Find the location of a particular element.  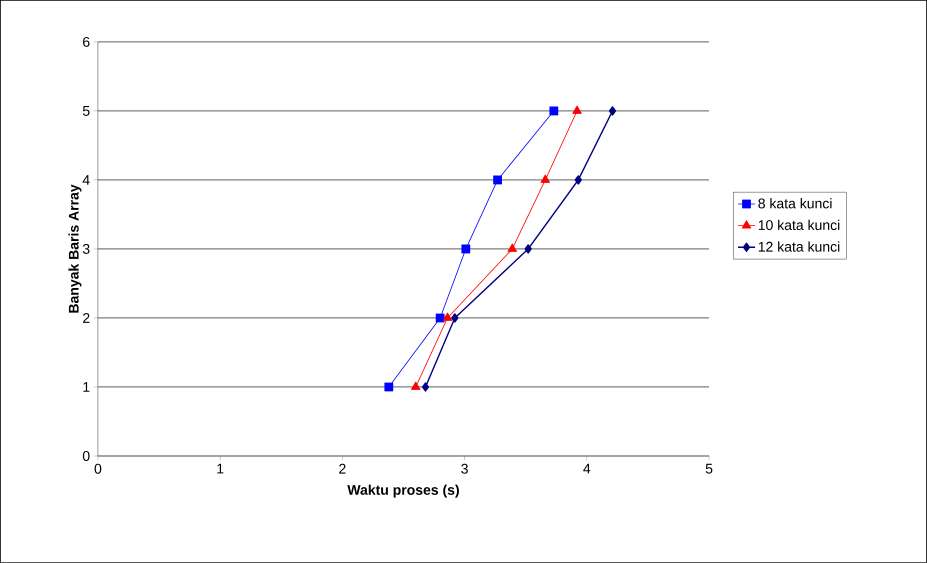

y-tick-label: 2 is located at coordinates (86, 318).